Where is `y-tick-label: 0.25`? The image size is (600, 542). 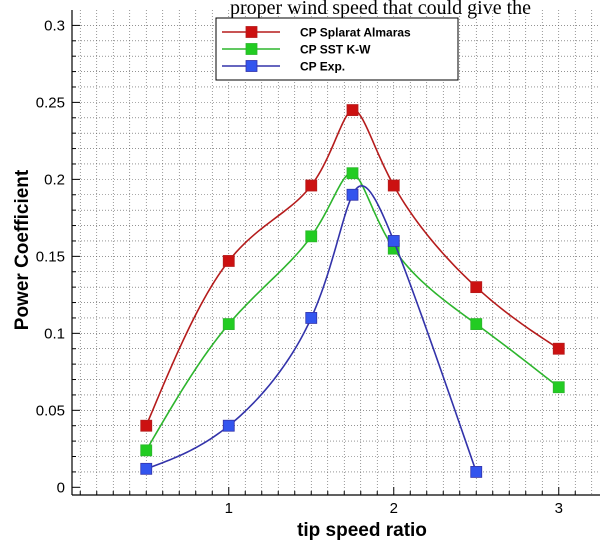 y-tick-label: 0.25 is located at coordinates (50, 102).